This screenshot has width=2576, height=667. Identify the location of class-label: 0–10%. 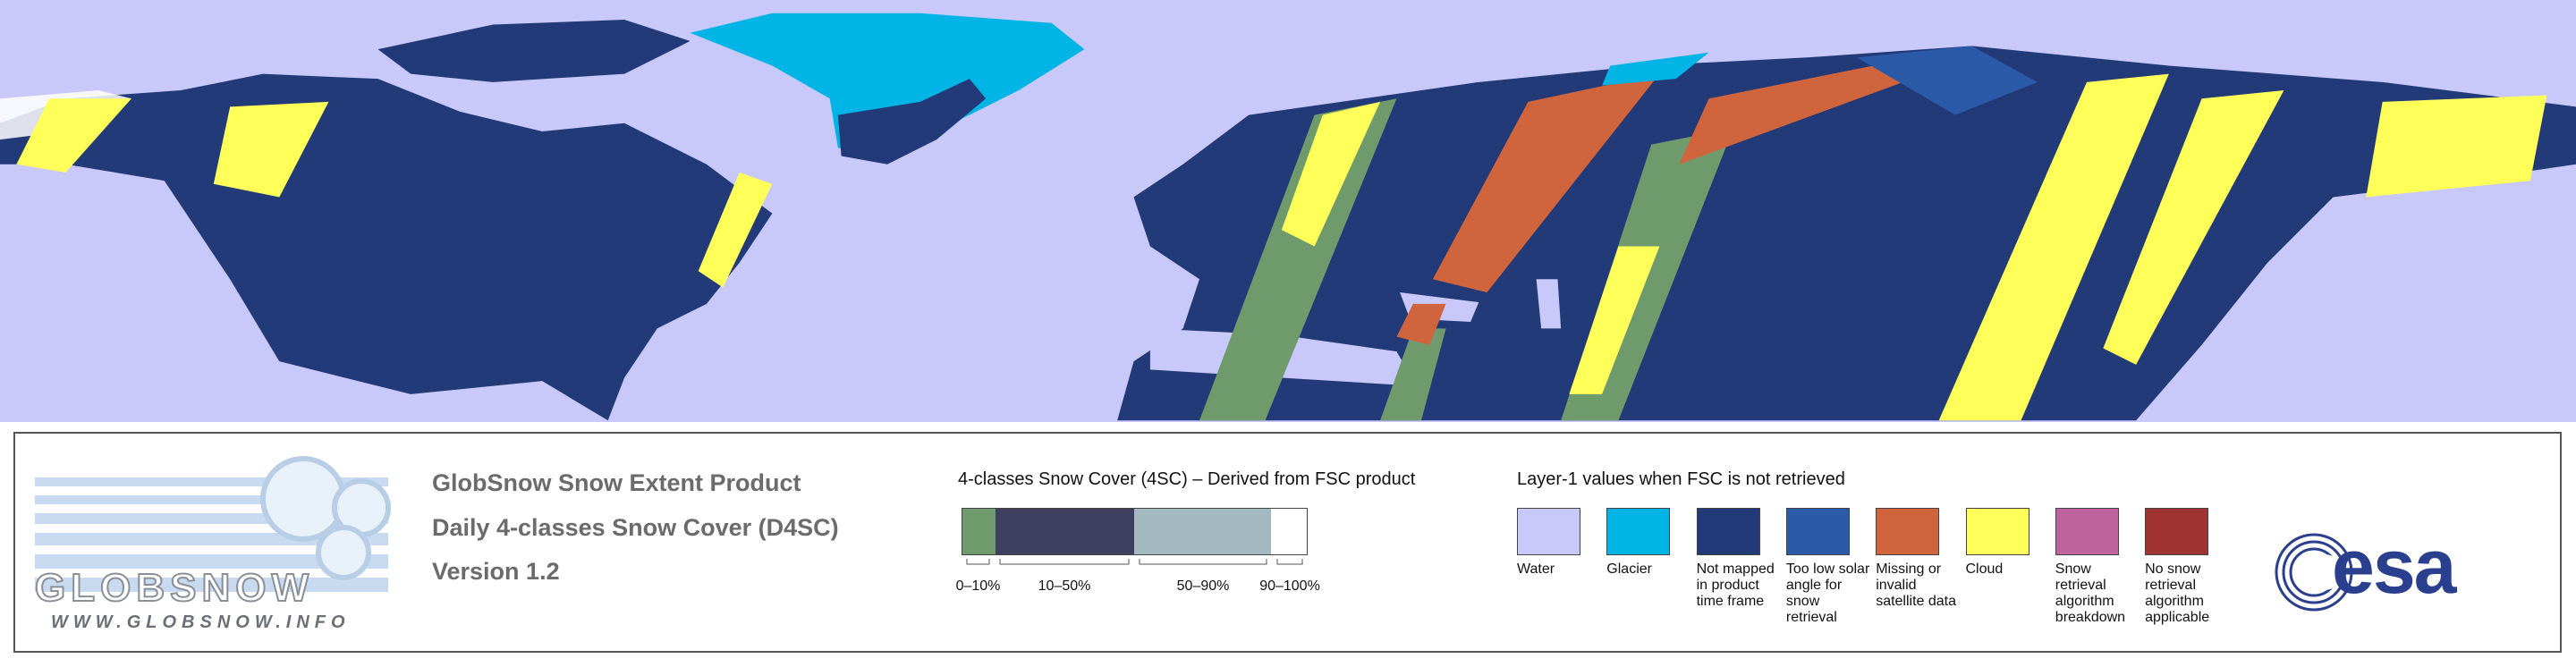
(978, 586).